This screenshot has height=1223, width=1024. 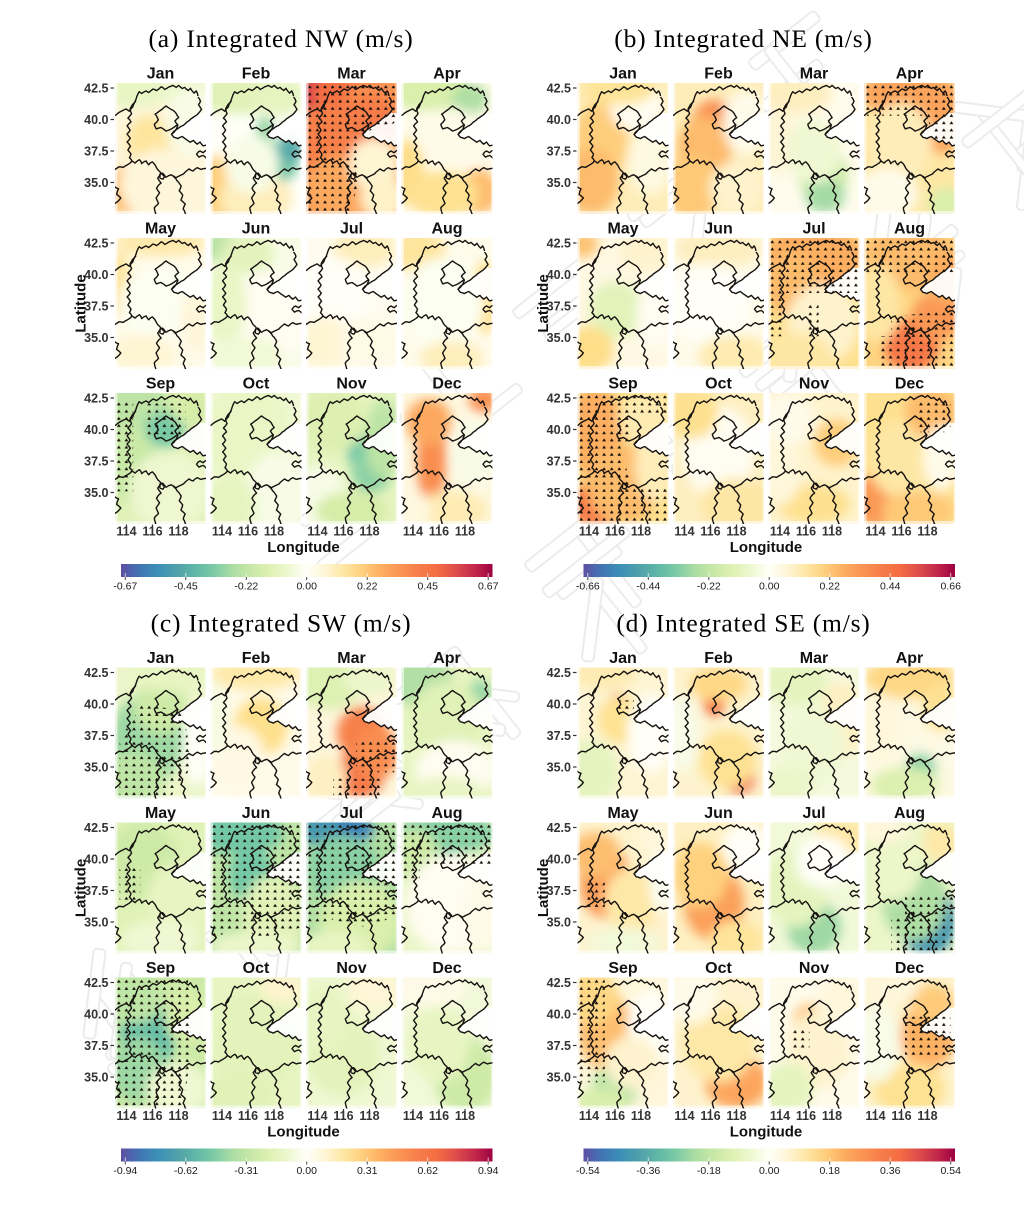 What do you see at coordinates (488, 587) in the screenshot?
I see `svg-text: 0.67` at bounding box center [488, 587].